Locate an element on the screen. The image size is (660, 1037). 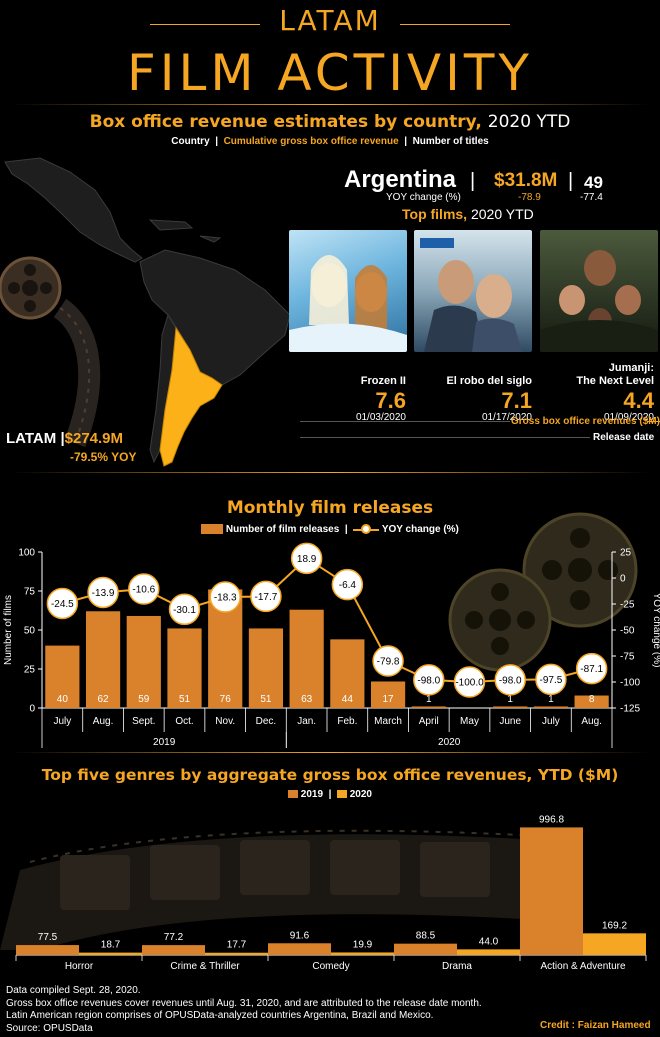
film-3-date: 01/09/2020 is located at coordinates (628, 417).